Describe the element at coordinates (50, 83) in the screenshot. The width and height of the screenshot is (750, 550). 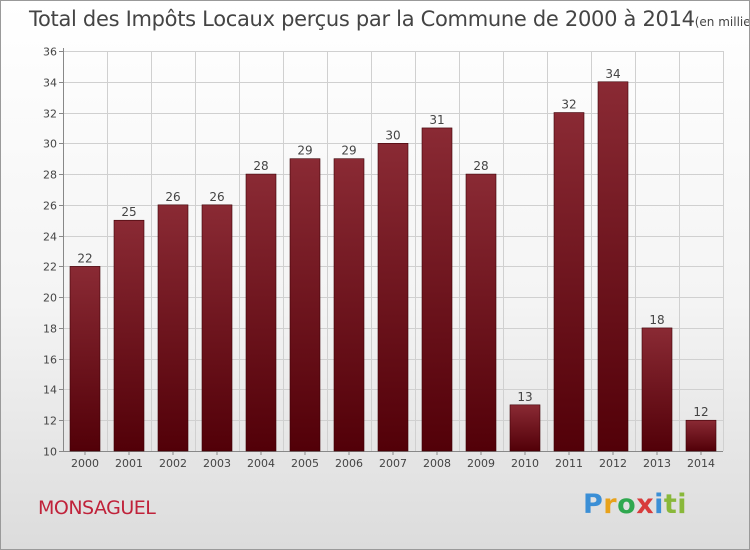
I see `y-tick-label: 34` at that location.